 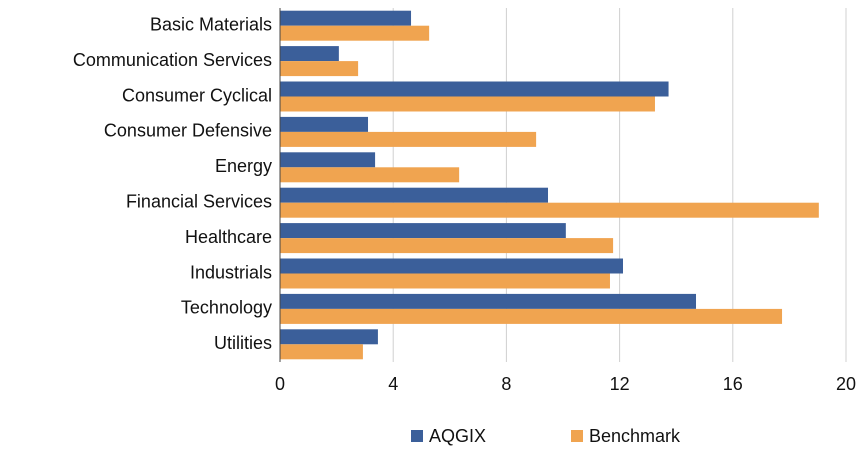 I want to click on y-tick-label: Financial Services, so click(x=199, y=201).